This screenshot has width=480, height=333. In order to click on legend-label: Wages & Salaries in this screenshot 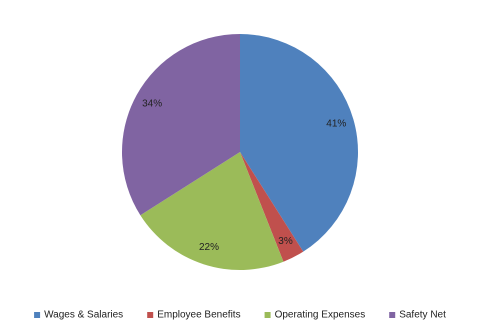, I will do `click(83, 315)`.